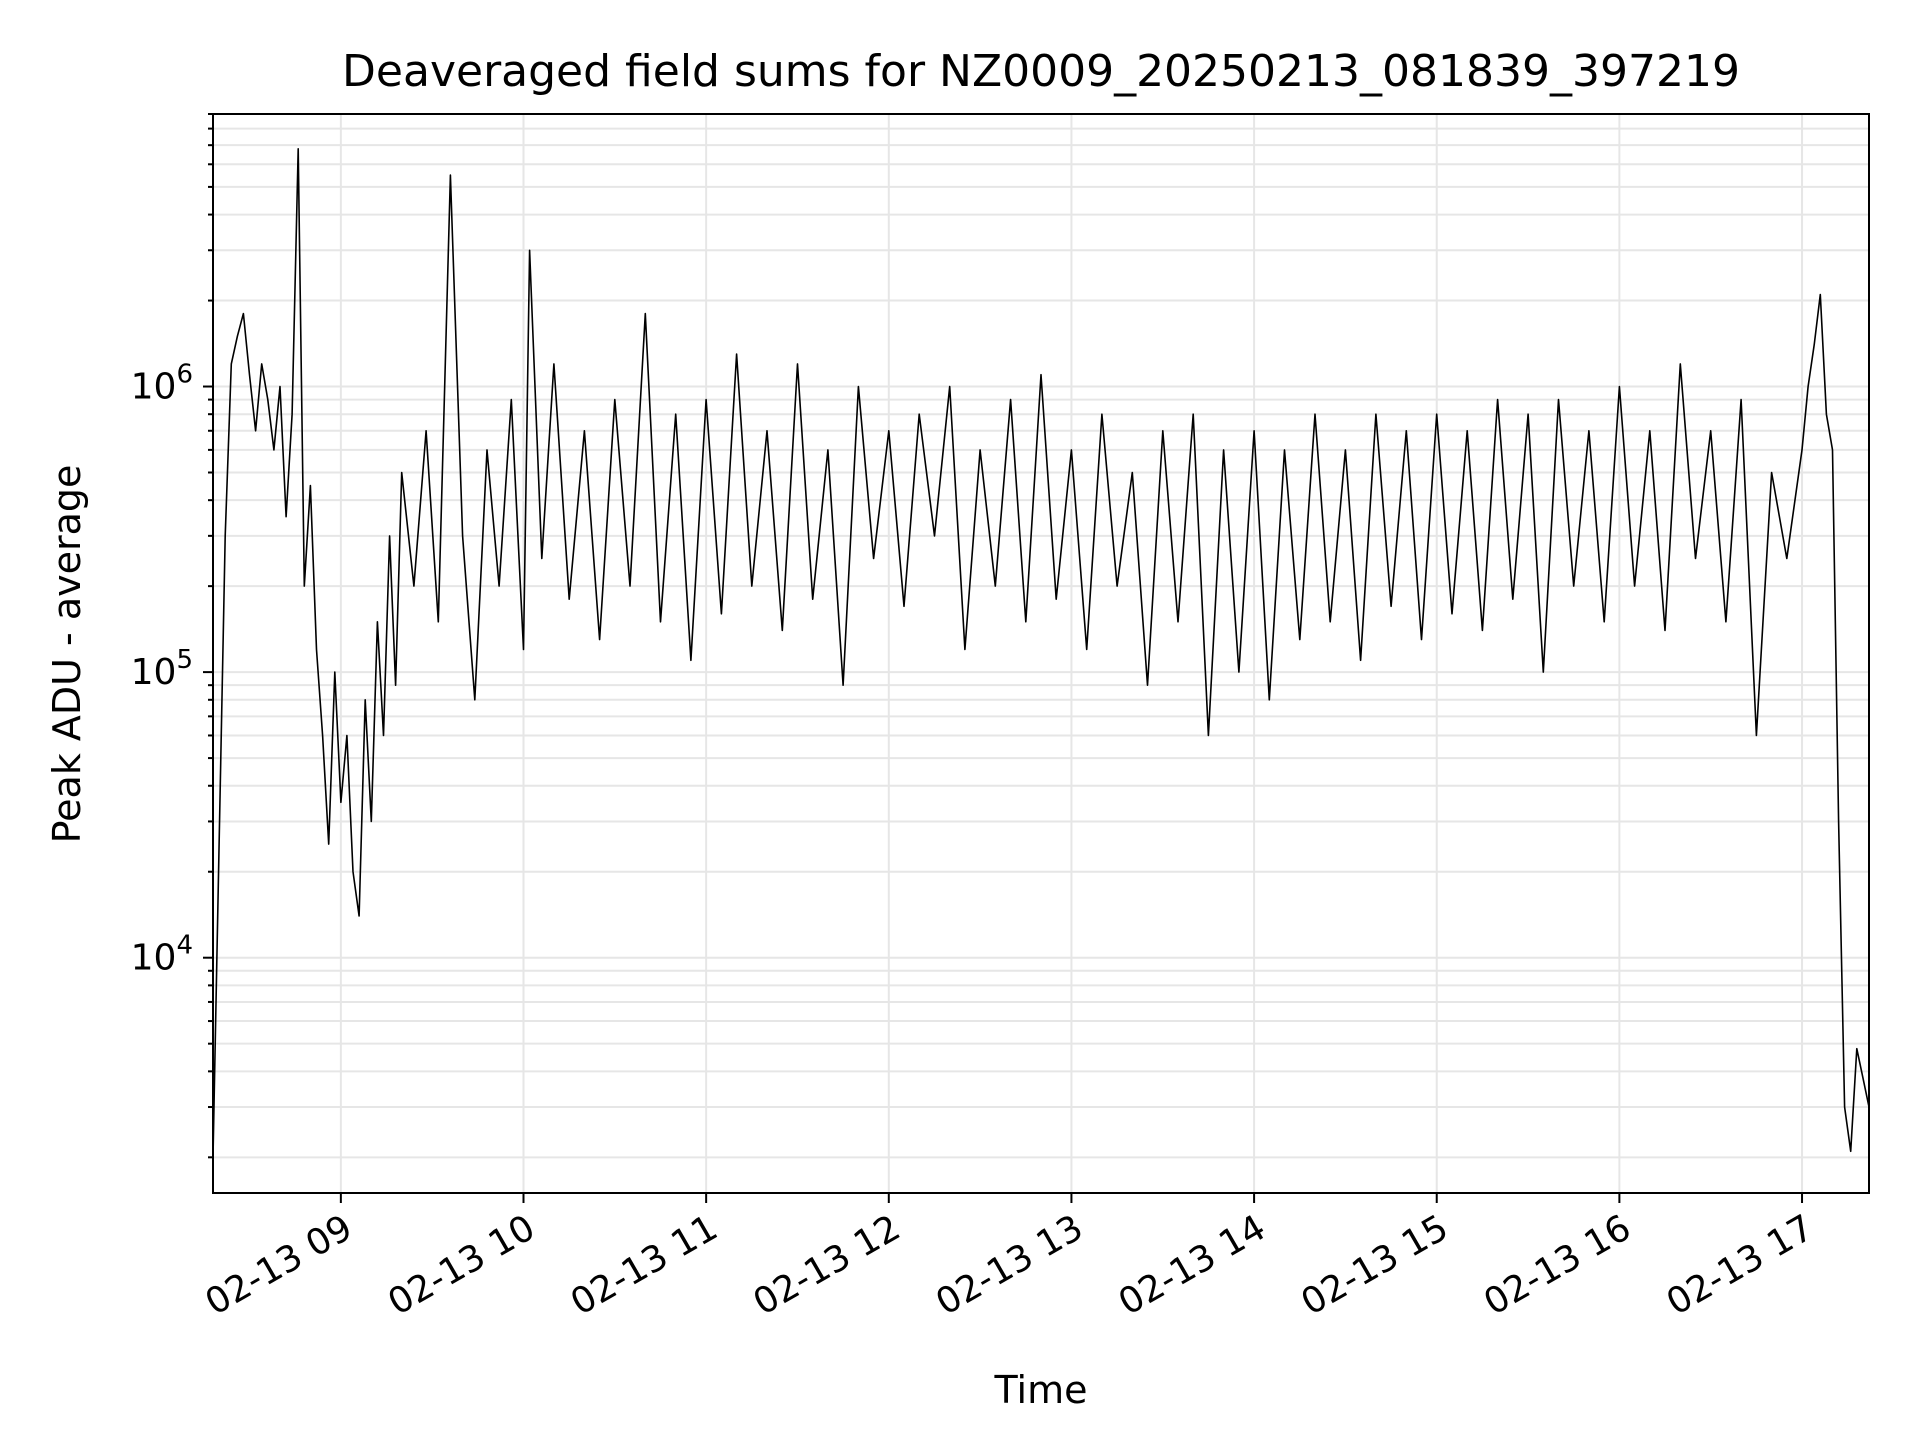  I want to click on x-axis-label: Time, so click(1041, 1390).